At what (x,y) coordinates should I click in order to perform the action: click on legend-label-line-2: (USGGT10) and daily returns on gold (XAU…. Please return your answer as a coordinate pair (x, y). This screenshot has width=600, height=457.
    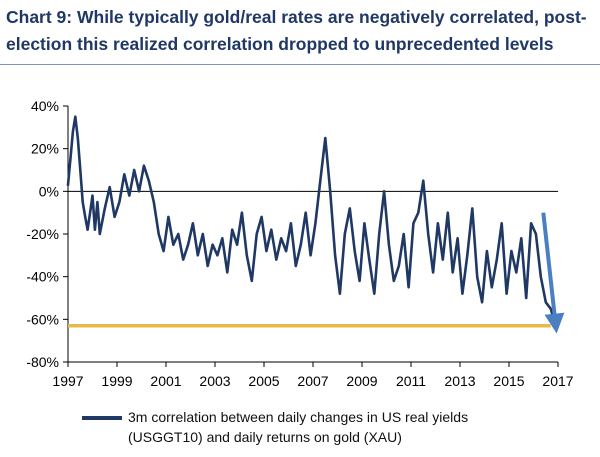
    Looking at the image, I should click on (265, 437).